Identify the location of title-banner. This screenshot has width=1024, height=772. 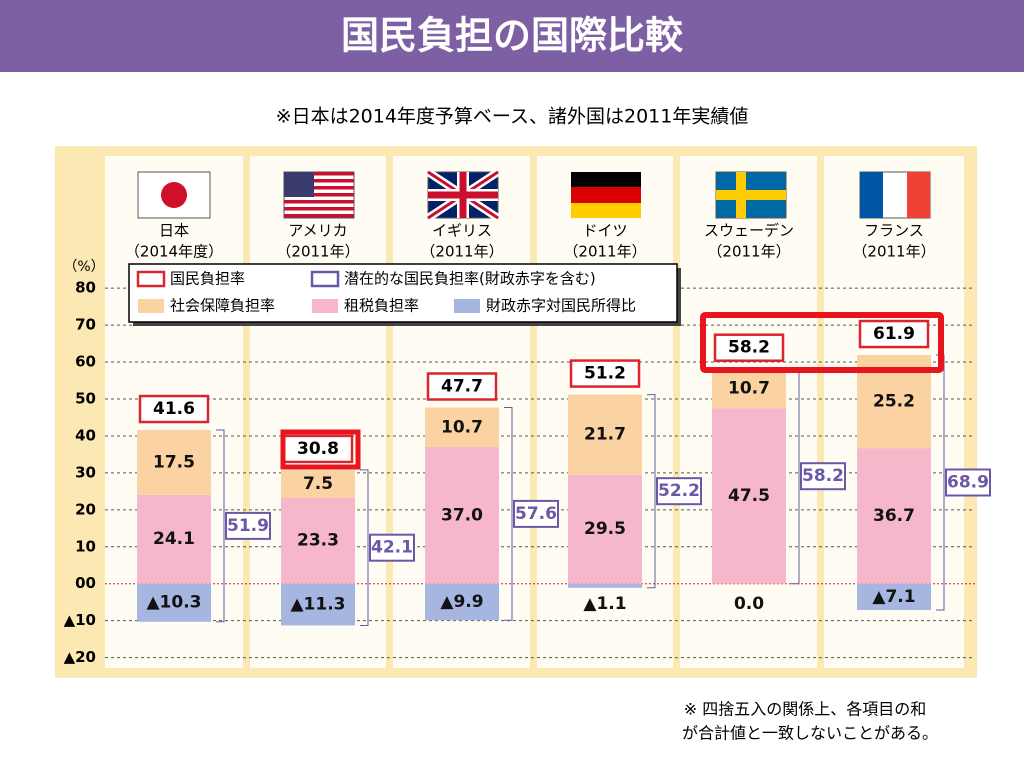
(512, 36).